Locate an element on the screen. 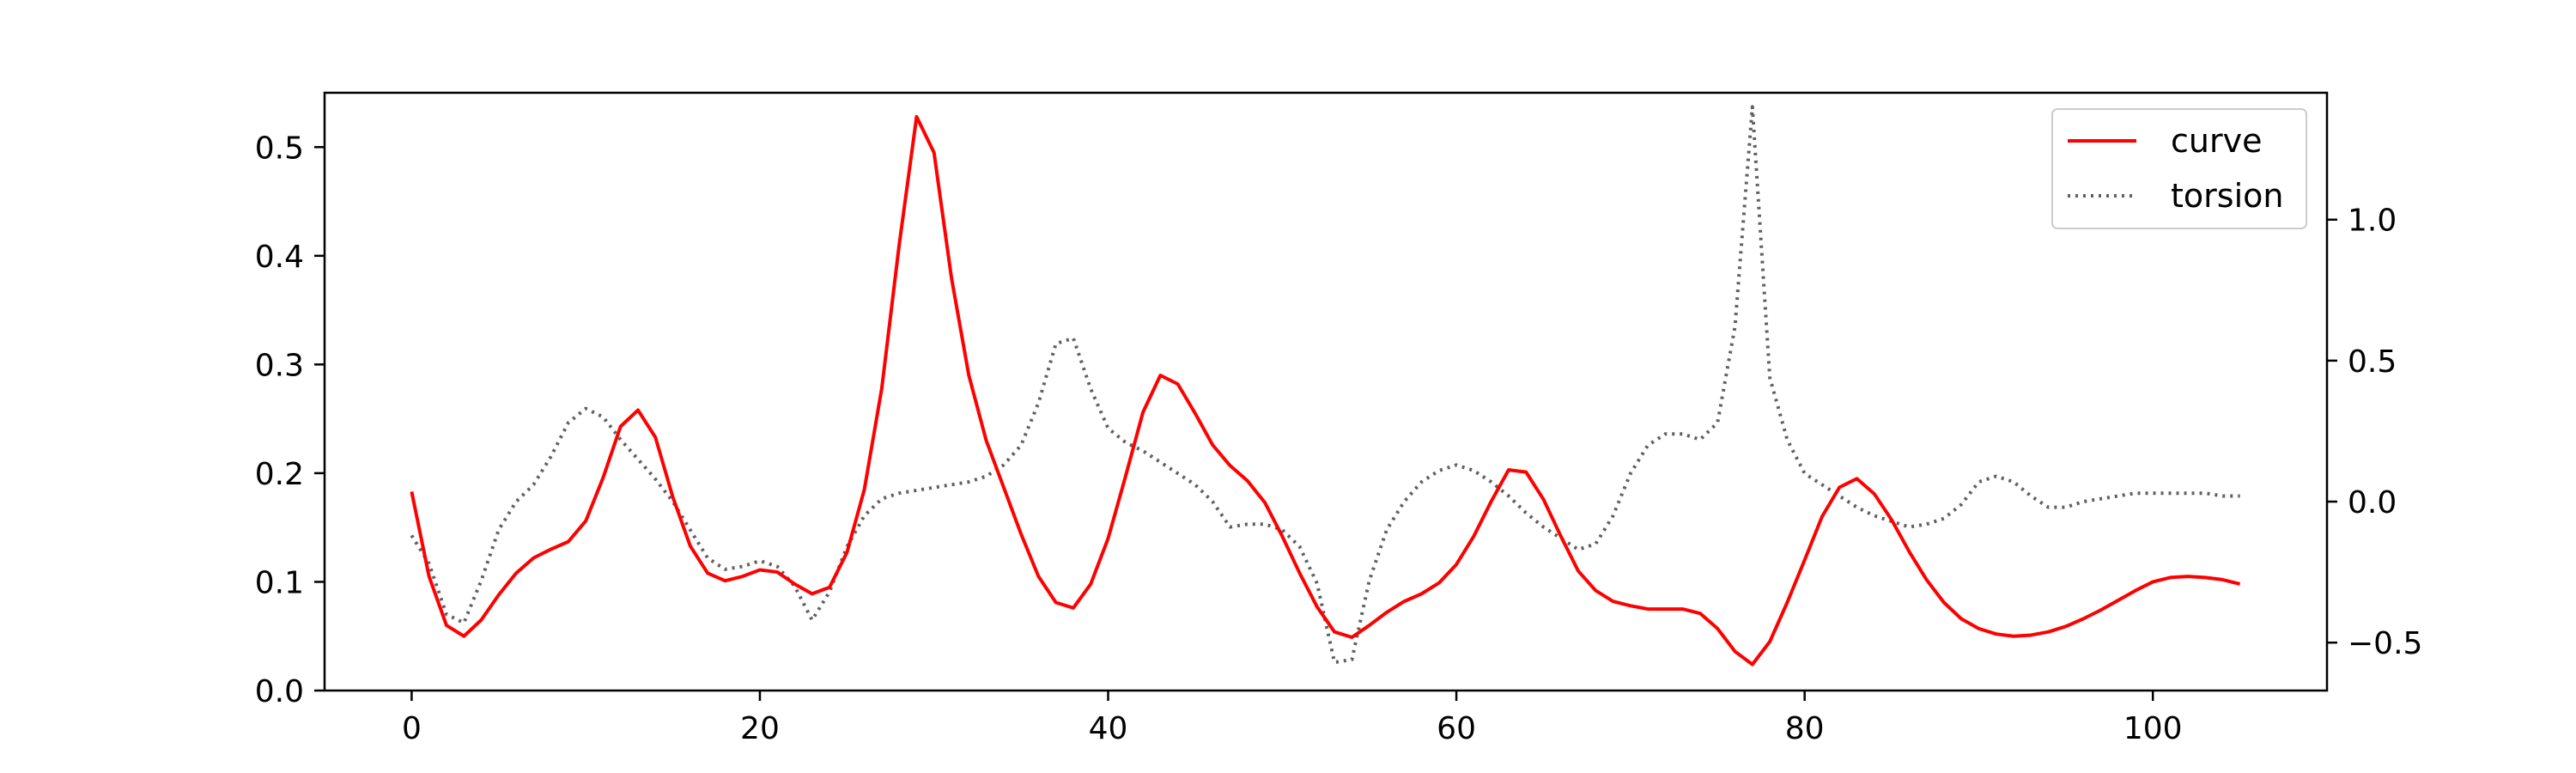 The height and width of the screenshot is (773, 2576). y-left-tick-label: 0.3 is located at coordinates (280, 365).